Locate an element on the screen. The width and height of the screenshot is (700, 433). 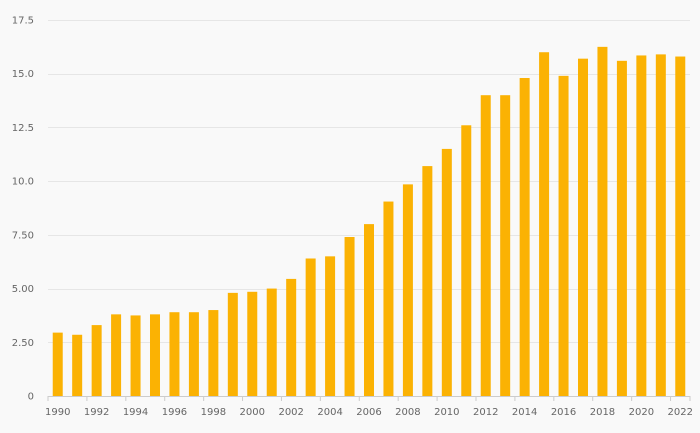
bar-1995 is located at coordinates (155, 355).